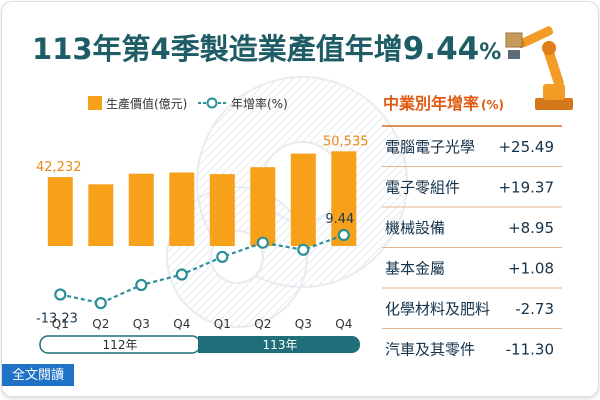 The width and height of the screenshot is (600, 400). What do you see at coordinates (59, 167) in the screenshot?
I see `bar-value-label-1: 42,232` at bounding box center [59, 167].